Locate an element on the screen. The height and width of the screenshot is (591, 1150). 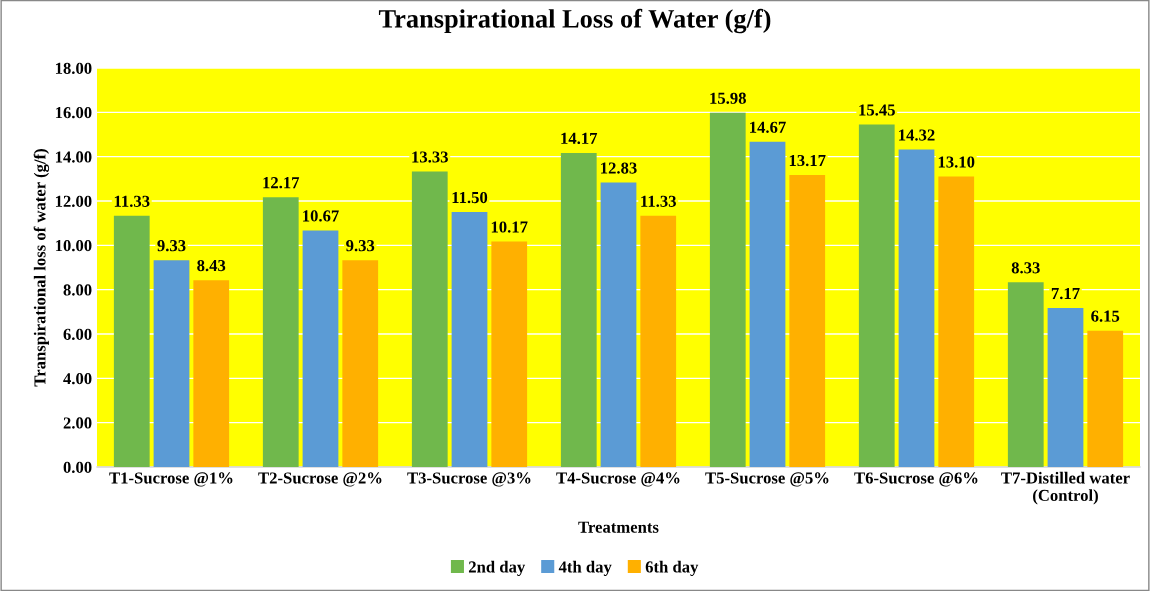
legend-label: 6th day is located at coordinates (672, 568).